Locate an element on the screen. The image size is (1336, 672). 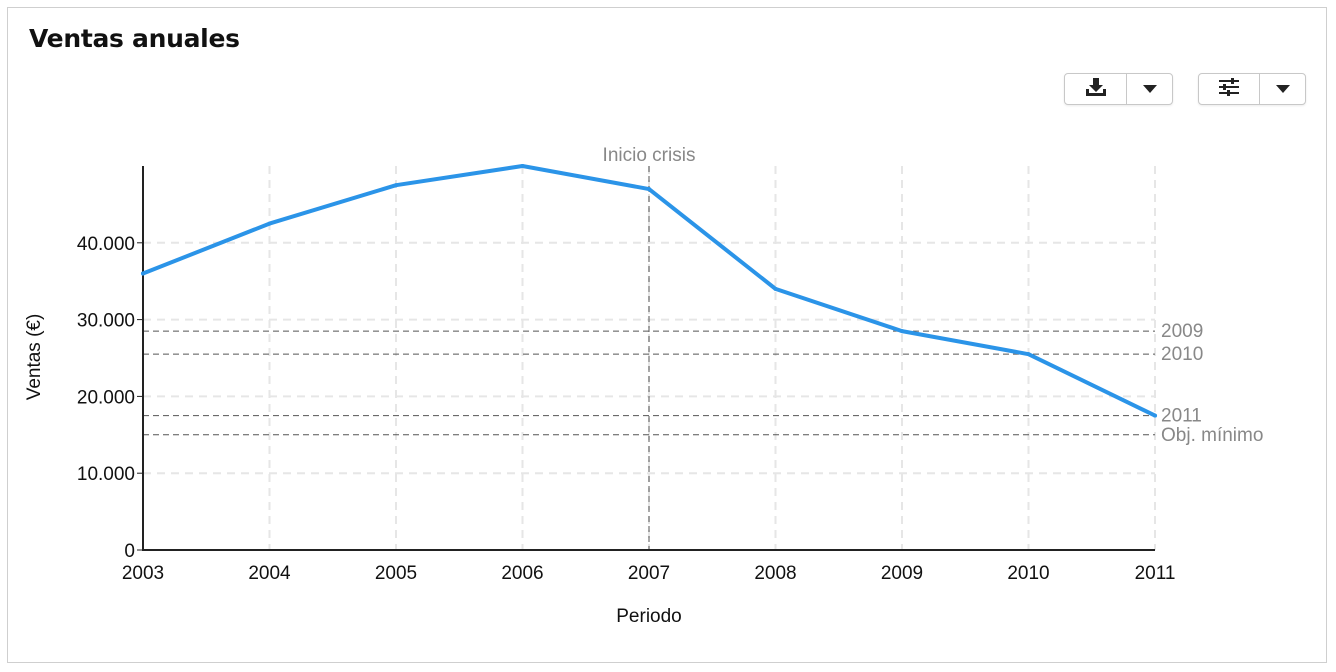
x-tick-label: 2005 is located at coordinates (396, 573).